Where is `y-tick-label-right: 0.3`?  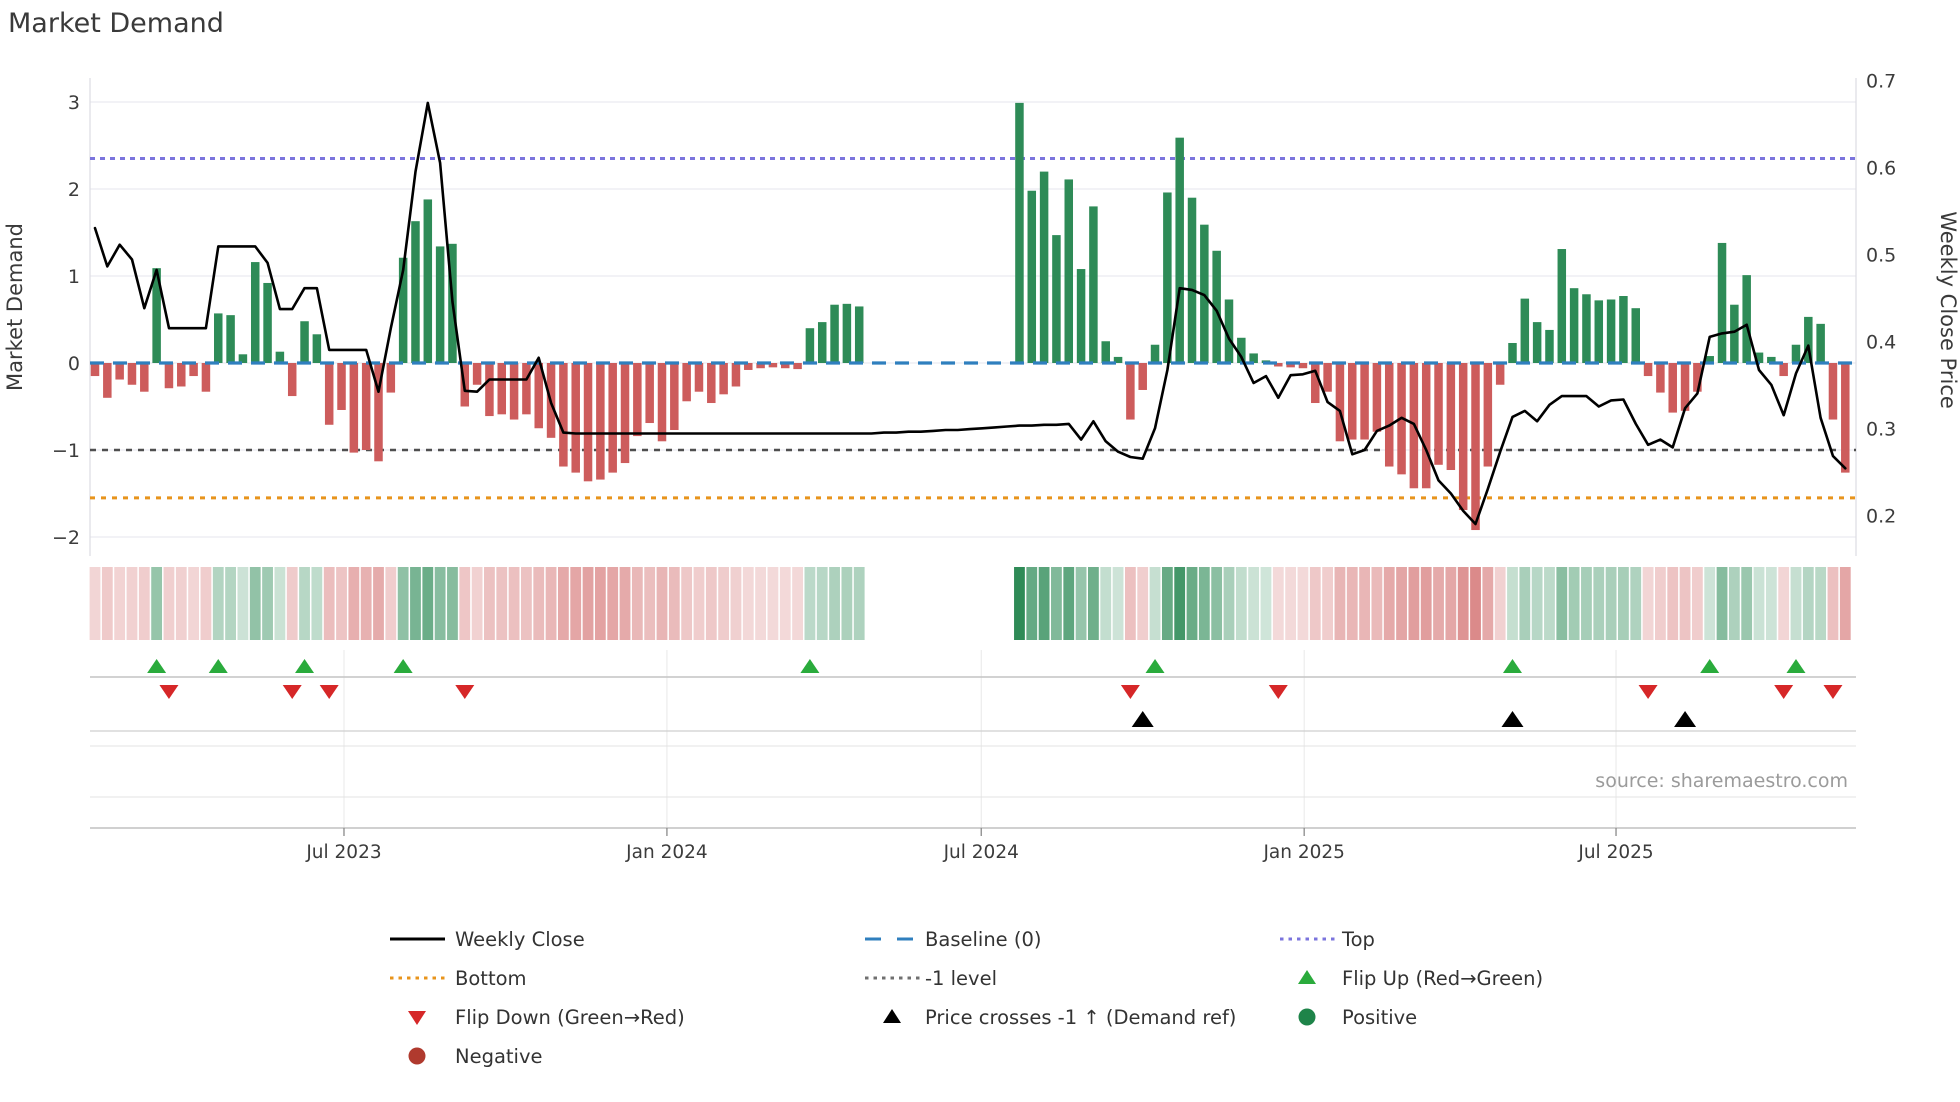 y-tick-label-right: 0.3 is located at coordinates (1881, 429).